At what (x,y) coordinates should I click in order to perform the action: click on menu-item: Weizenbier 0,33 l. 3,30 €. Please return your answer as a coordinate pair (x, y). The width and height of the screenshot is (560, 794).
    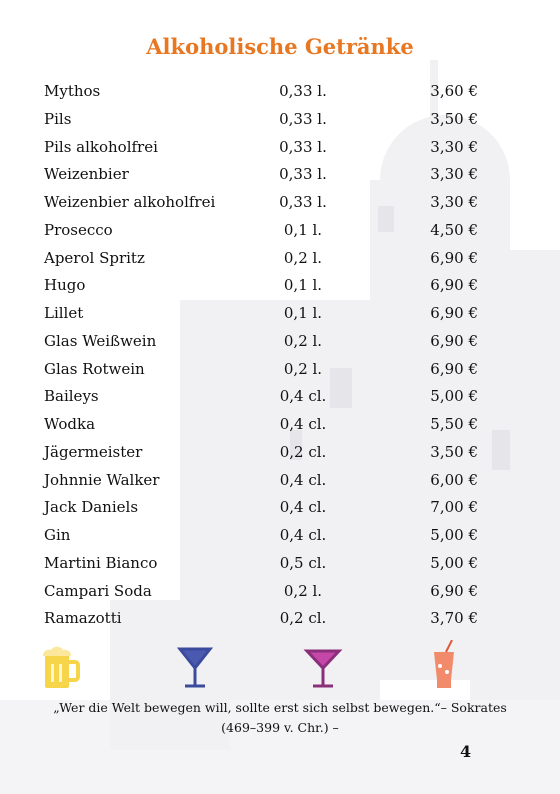
    Looking at the image, I should click on (280, 174).